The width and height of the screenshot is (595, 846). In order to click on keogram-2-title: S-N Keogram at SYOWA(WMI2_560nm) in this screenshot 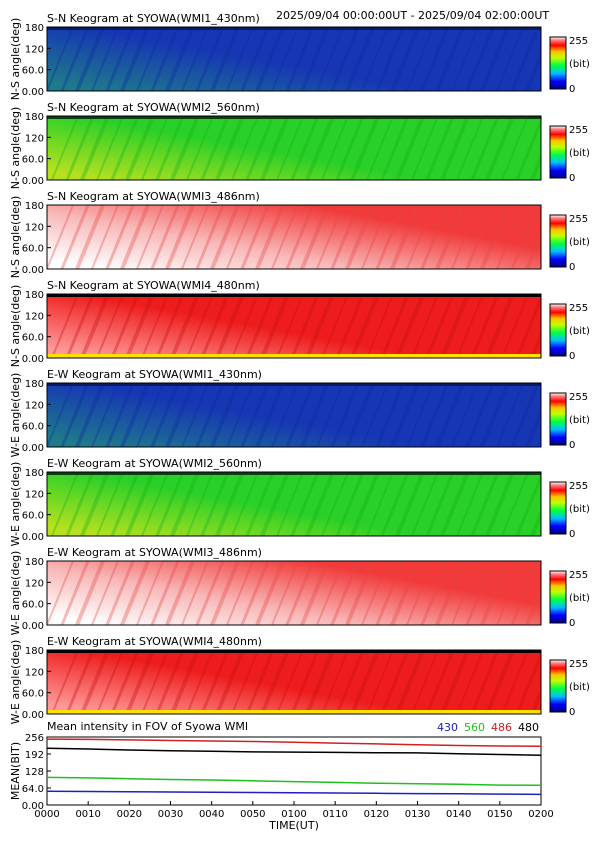, I will do `click(153, 107)`.